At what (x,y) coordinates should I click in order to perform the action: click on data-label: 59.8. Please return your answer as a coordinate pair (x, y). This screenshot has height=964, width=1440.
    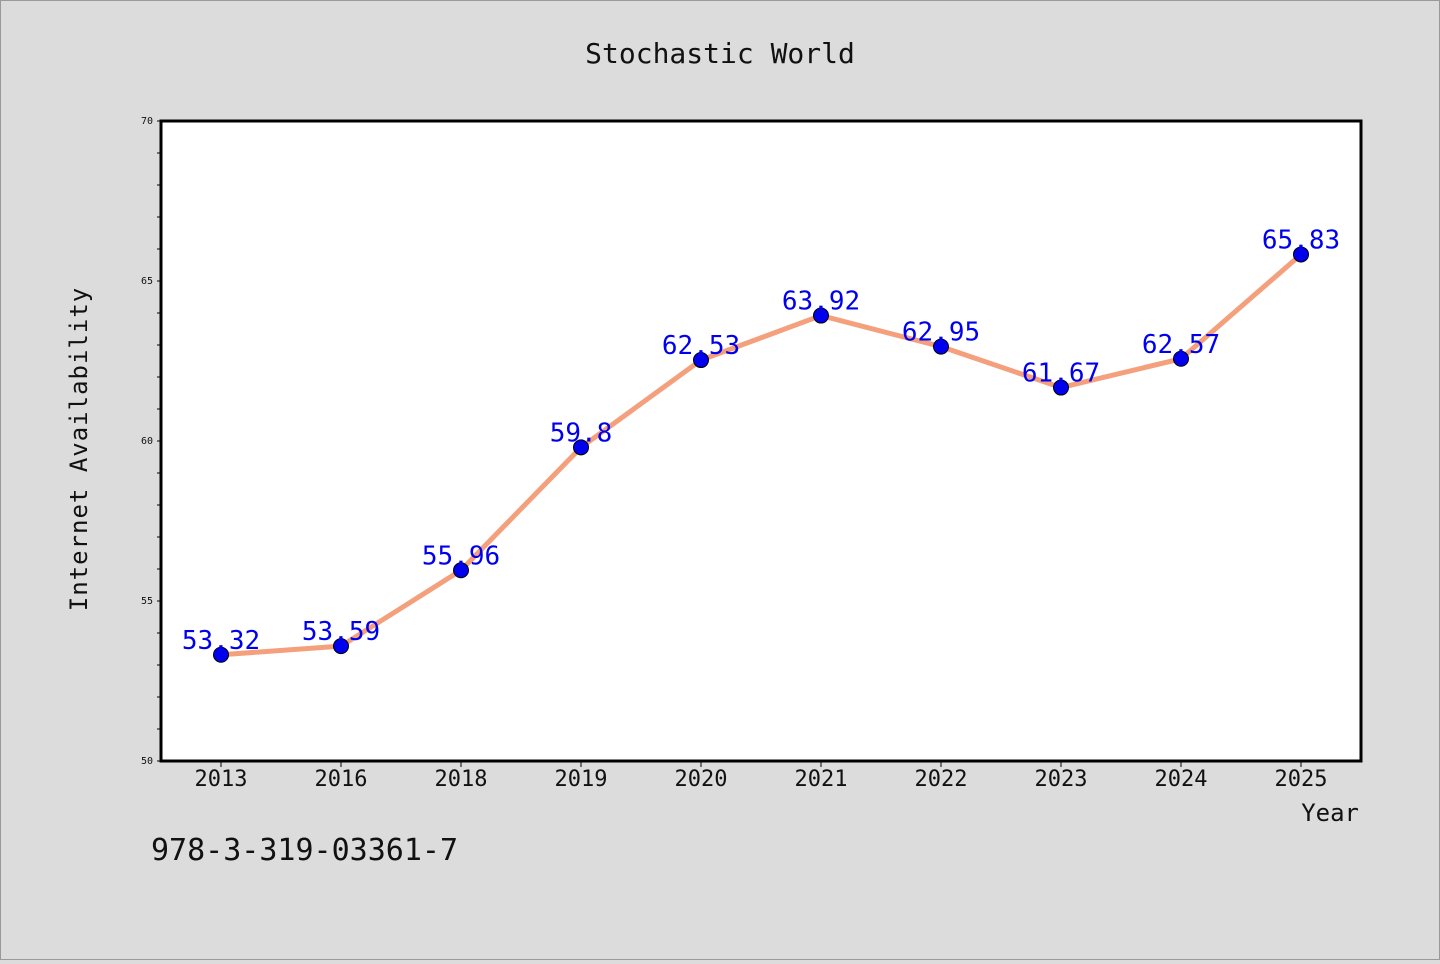
    Looking at the image, I should click on (581, 433).